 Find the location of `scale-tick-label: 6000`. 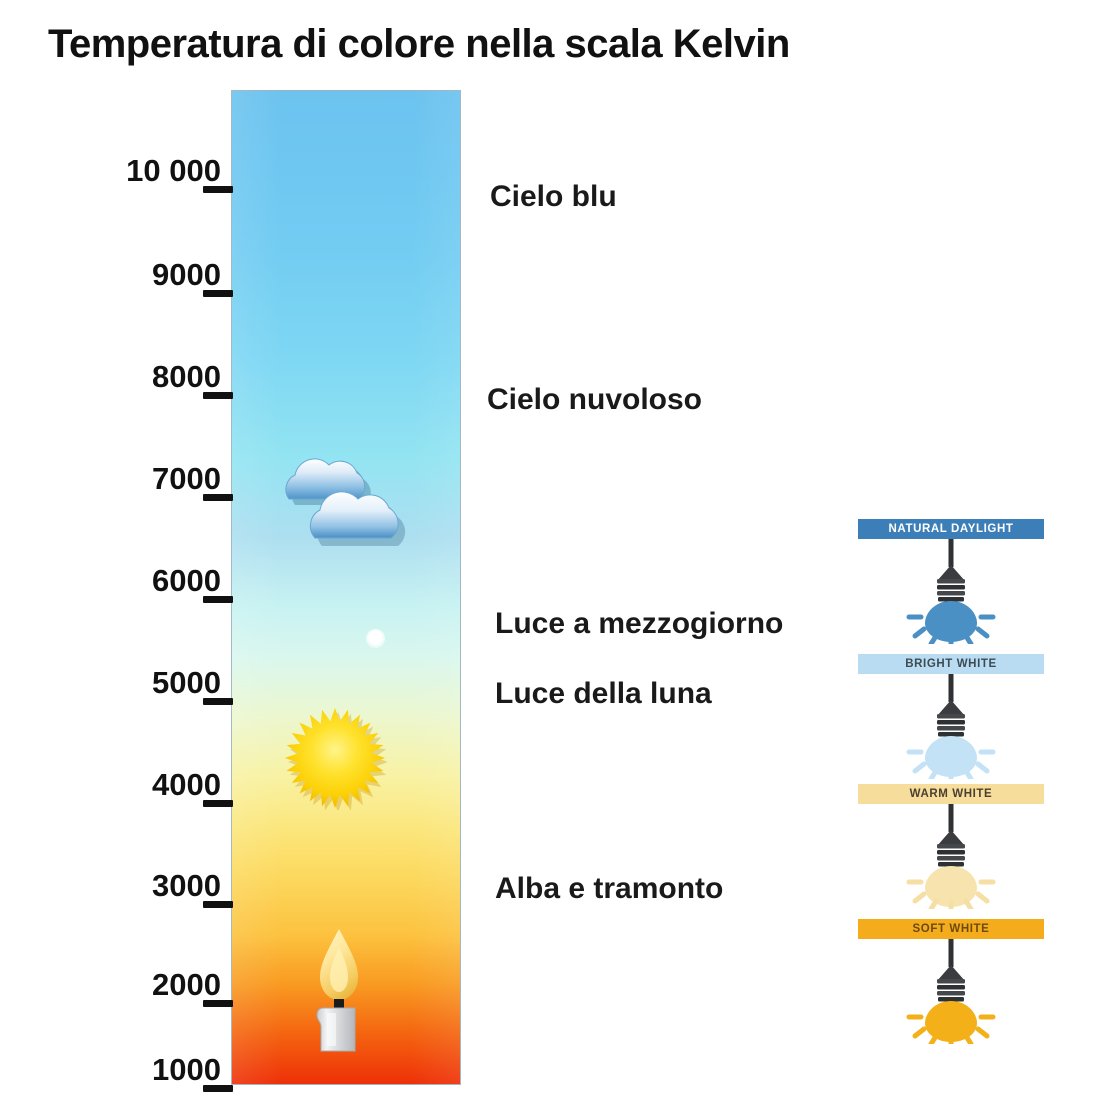

scale-tick-label: 6000 is located at coordinates (186, 580).